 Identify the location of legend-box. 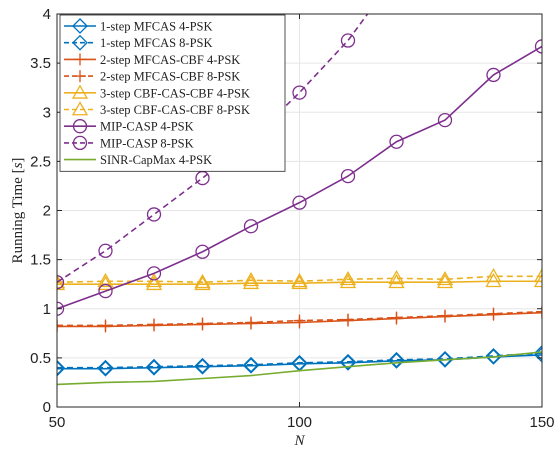
(172, 93).